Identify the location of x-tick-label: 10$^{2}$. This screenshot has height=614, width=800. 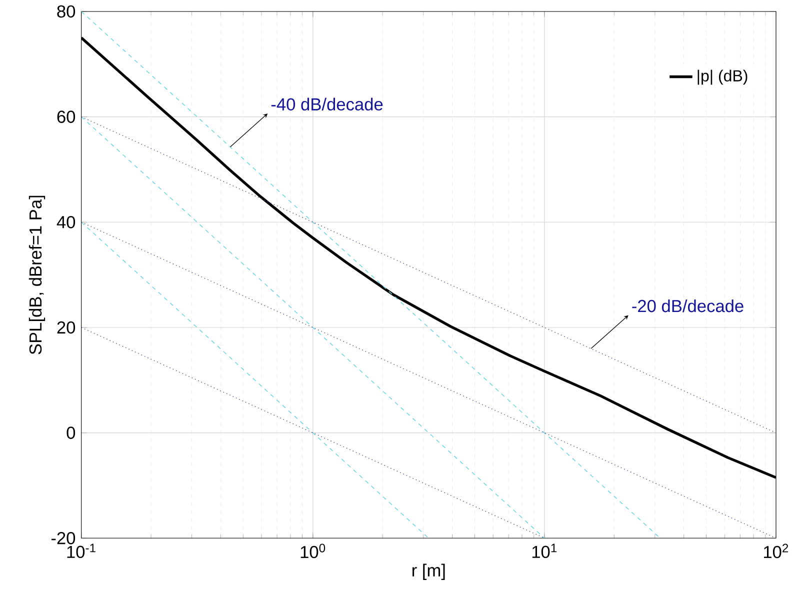
(776, 551).